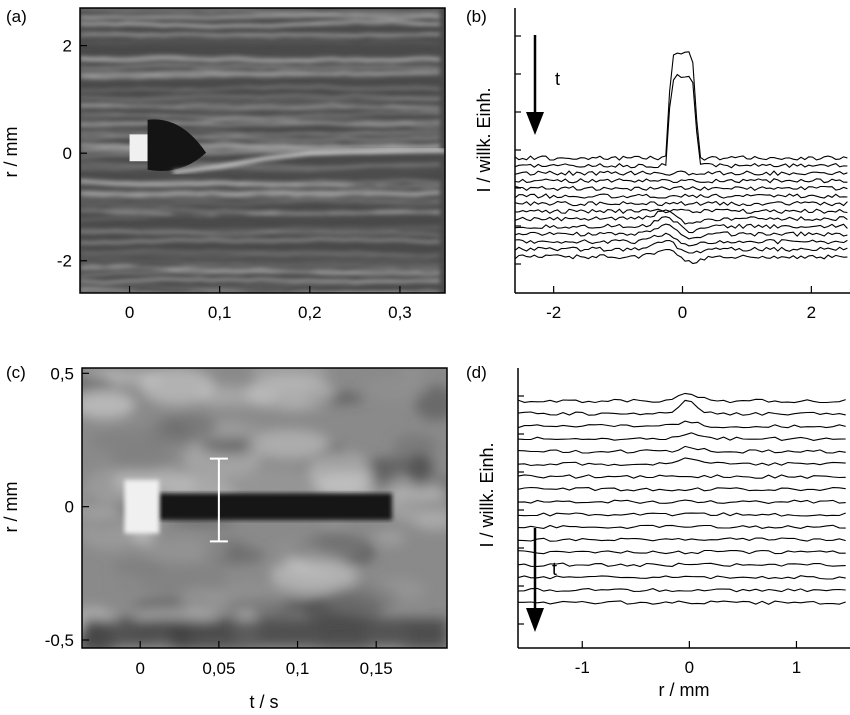 This screenshot has width=850, height=715. I want to click on panel-label-a: (a), so click(16, 16).